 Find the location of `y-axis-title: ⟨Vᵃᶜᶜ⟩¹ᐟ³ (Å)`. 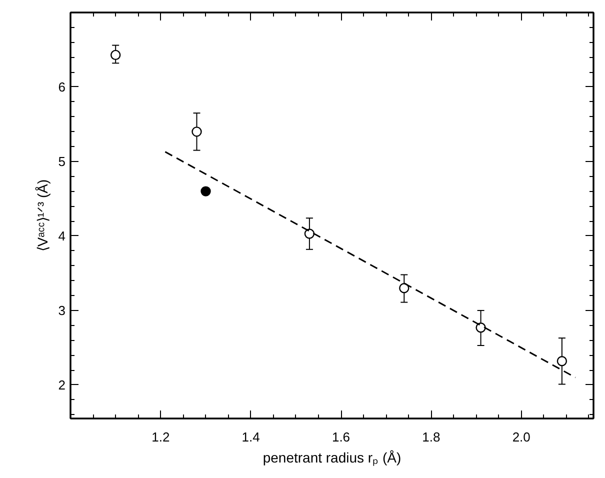

y-axis-title: ⟨Vᵃᶜᶜ⟩¹ᐟ³ (Å) is located at coordinates (42, 215).